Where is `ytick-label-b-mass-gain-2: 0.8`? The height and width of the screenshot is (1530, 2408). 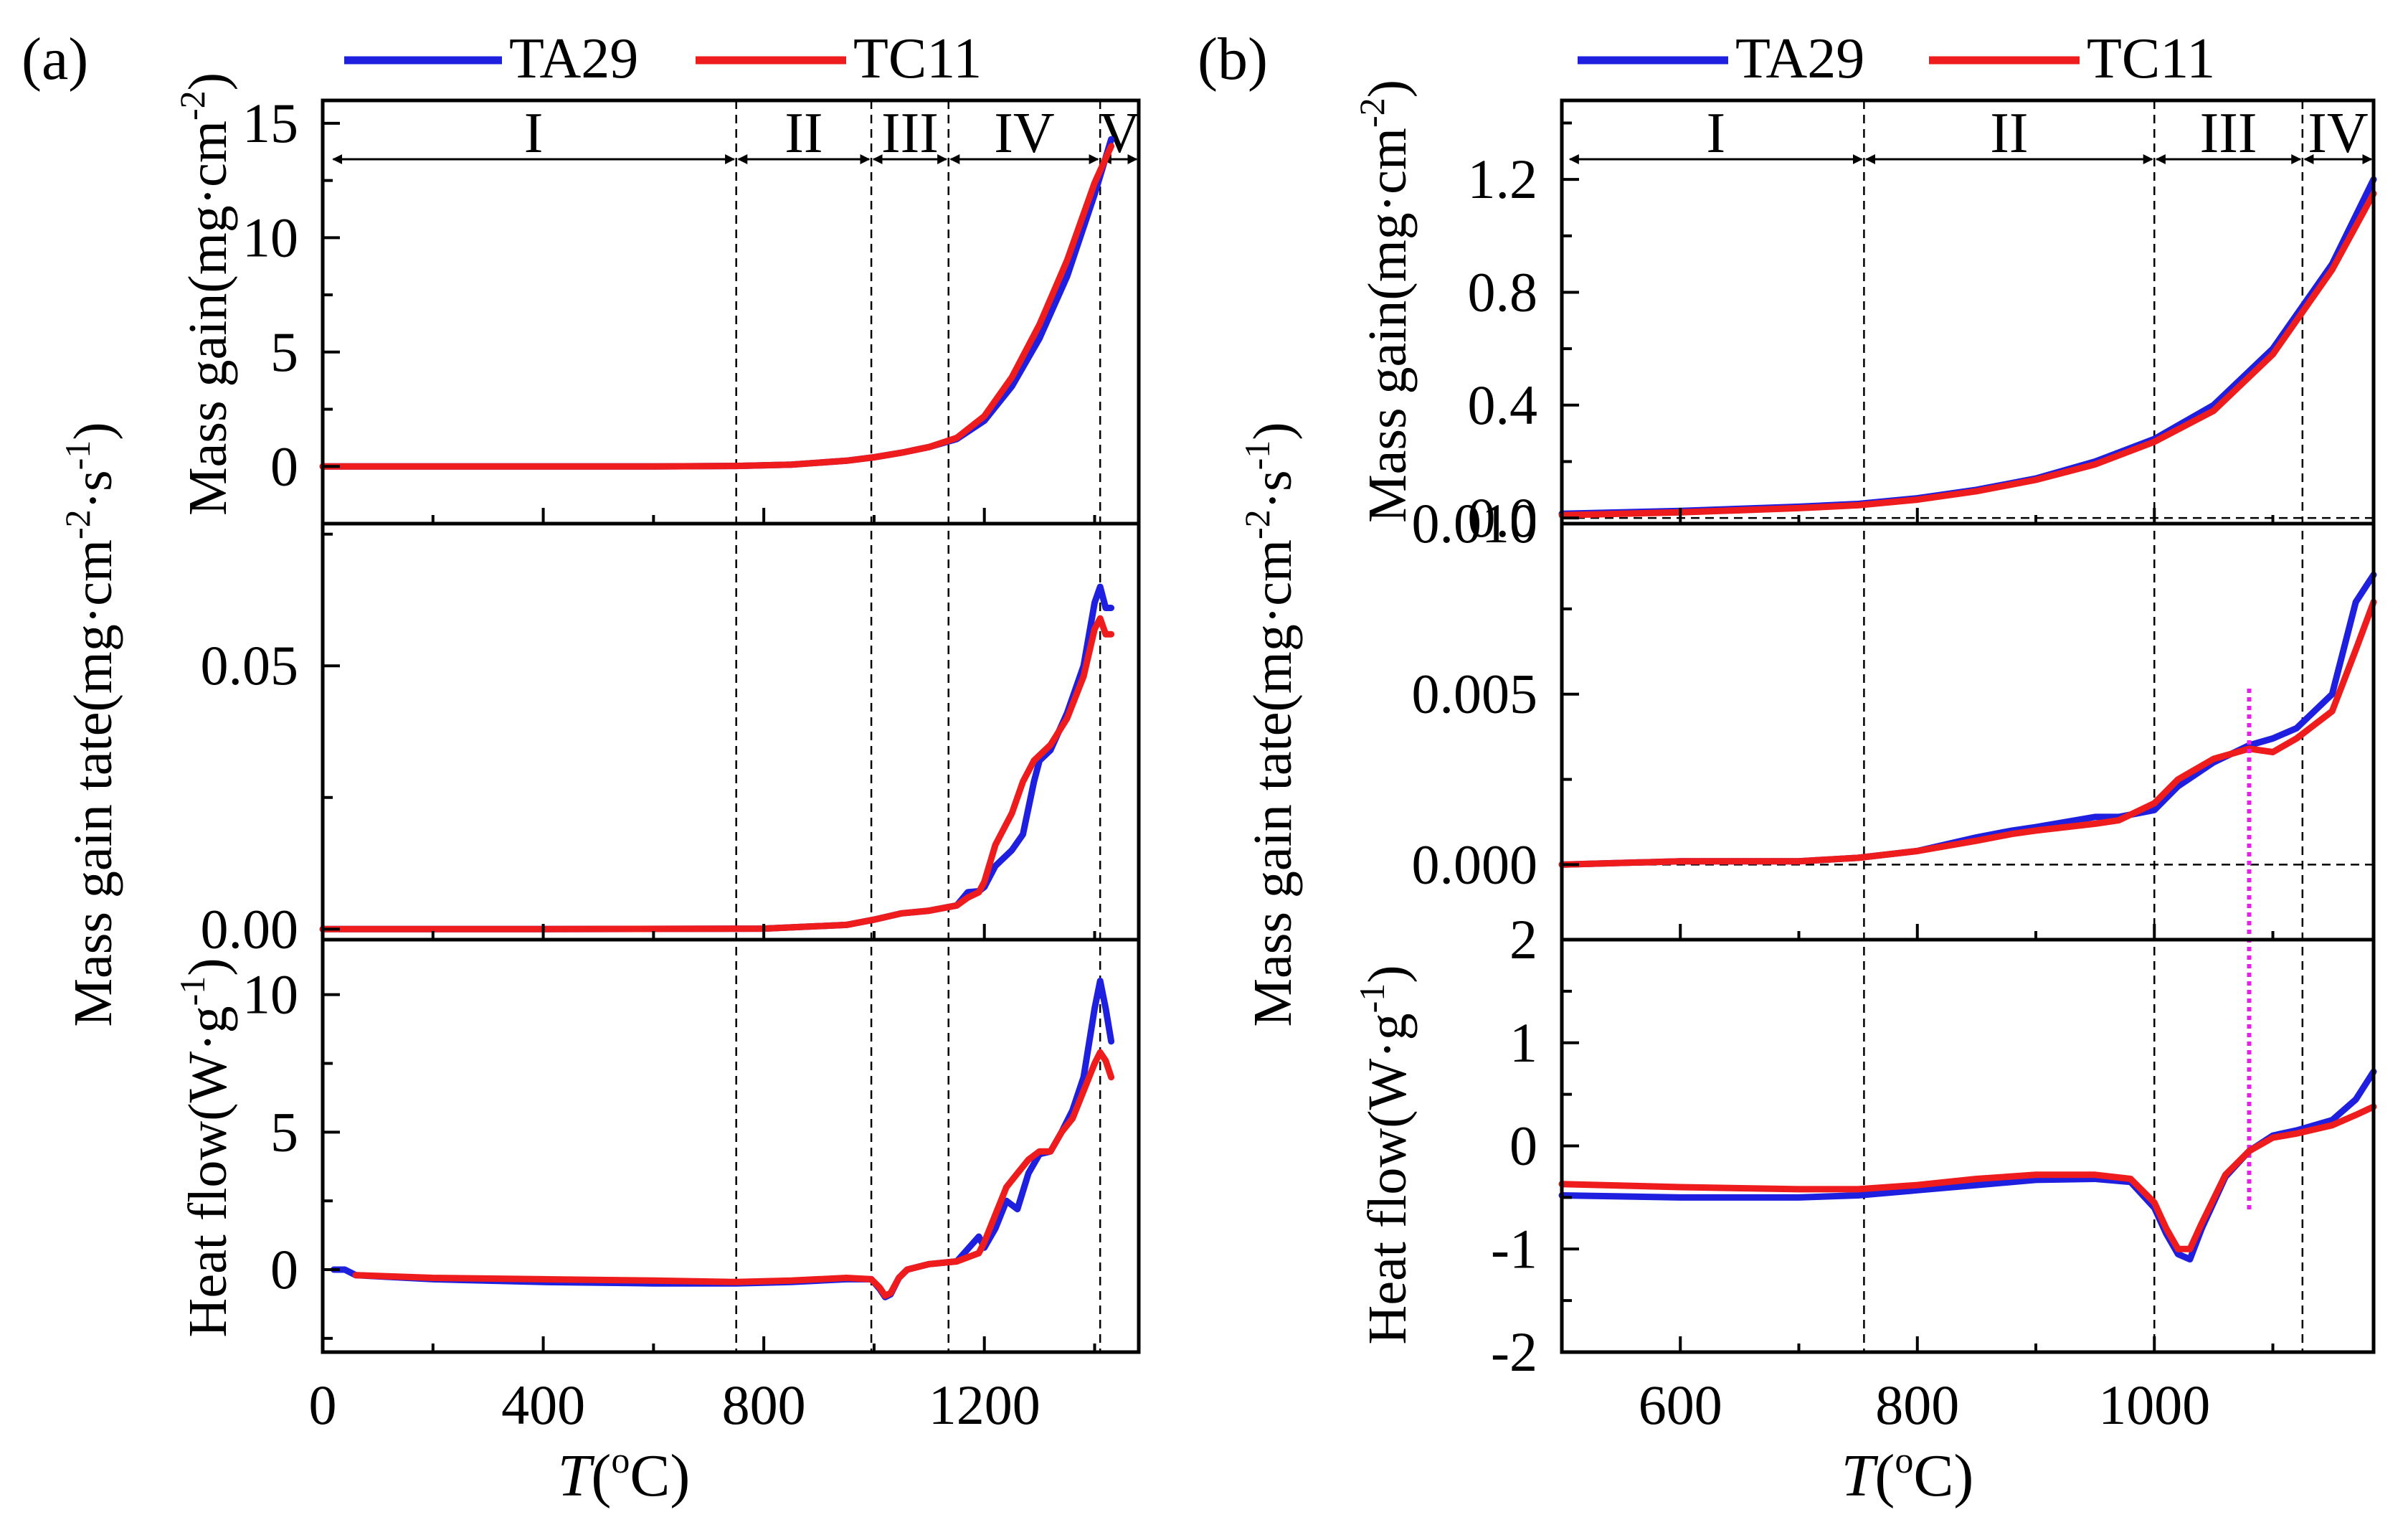 ytick-label-b-mass-gain-2: 0.8 is located at coordinates (1503, 291).